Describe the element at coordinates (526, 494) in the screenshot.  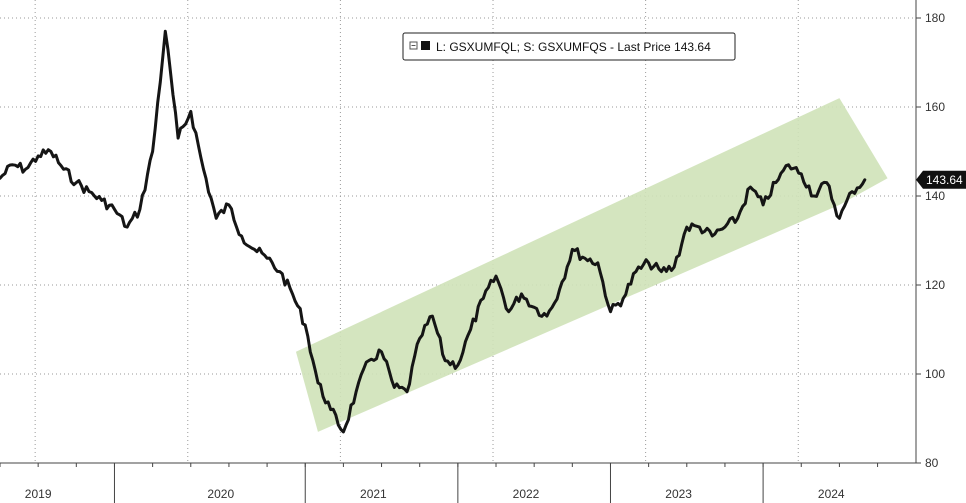
I see `x-year-label: 2022` at that location.